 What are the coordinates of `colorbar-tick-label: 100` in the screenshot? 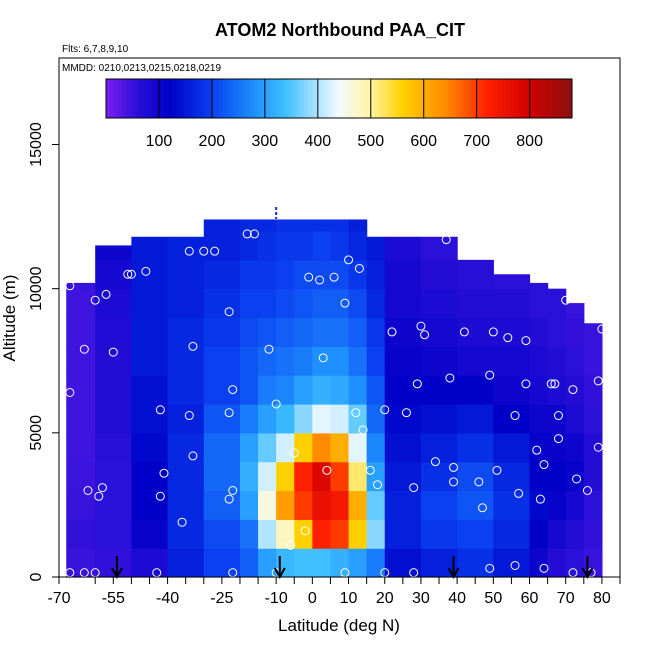 It's located at (159, 141).